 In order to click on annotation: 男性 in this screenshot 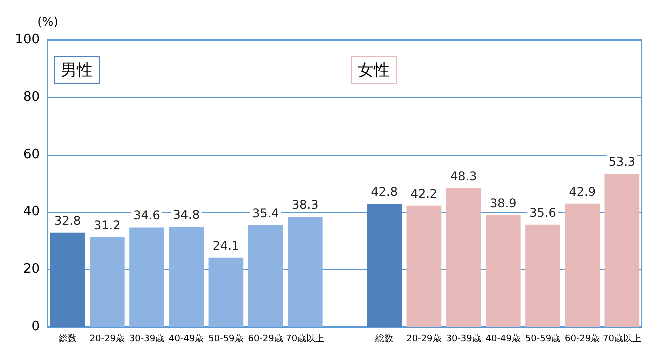, I will do `click(77, 70)`.